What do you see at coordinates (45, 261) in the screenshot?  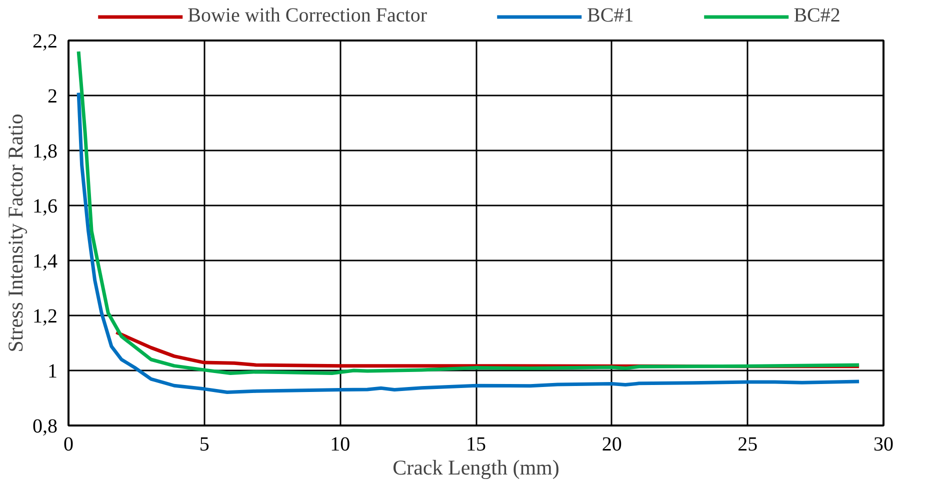 I see `y-tick-label: 1,4` at bounding box center [45, 261].